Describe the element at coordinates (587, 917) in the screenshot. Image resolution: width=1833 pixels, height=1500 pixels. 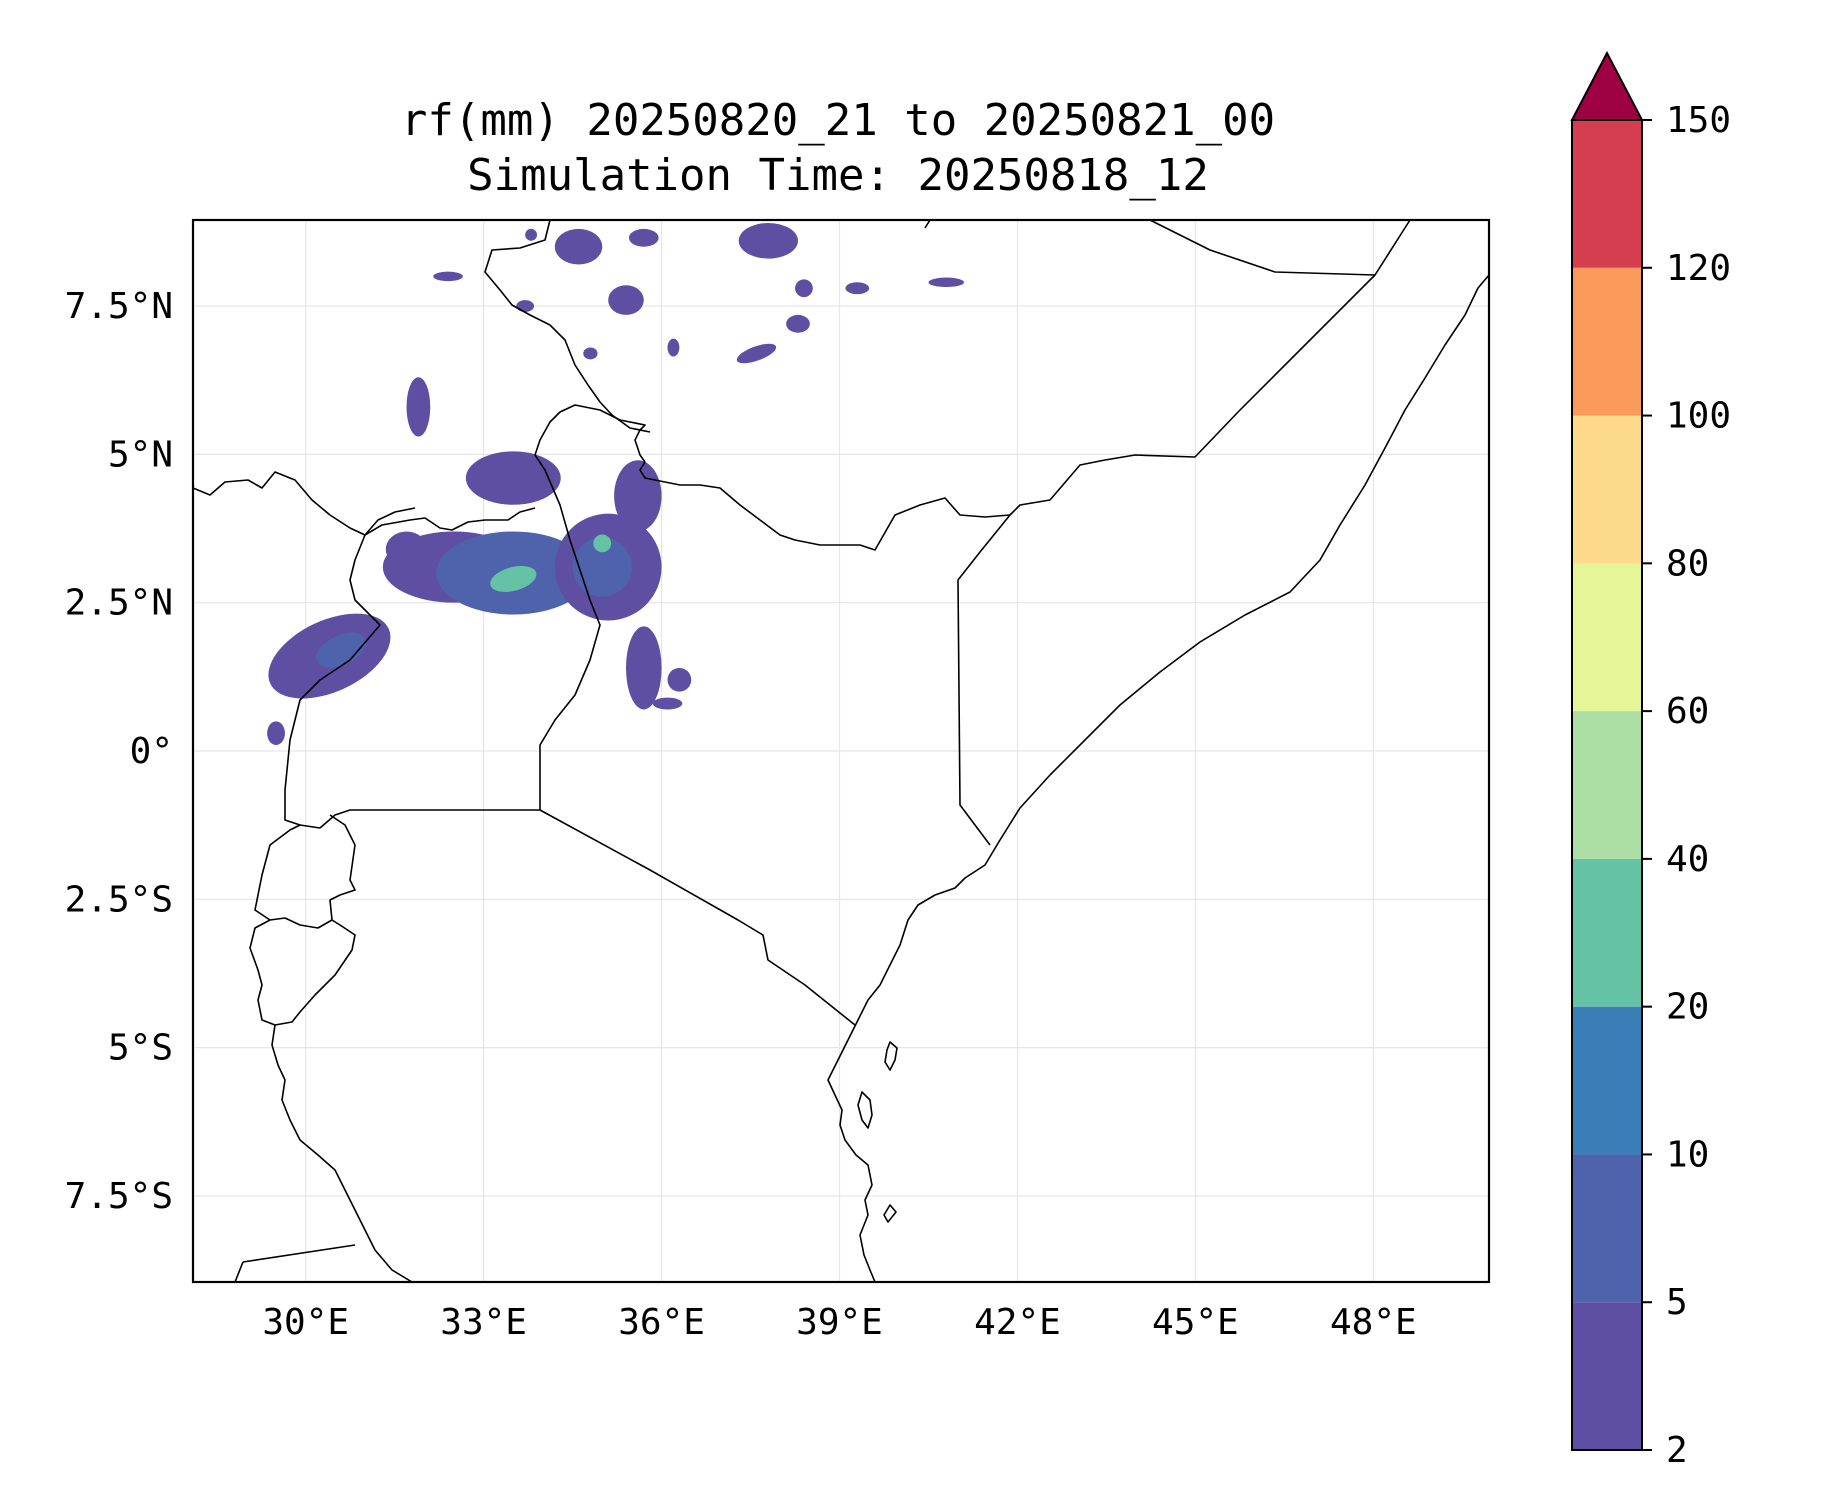
I see `boundary-kenya-tanzania` at that location.